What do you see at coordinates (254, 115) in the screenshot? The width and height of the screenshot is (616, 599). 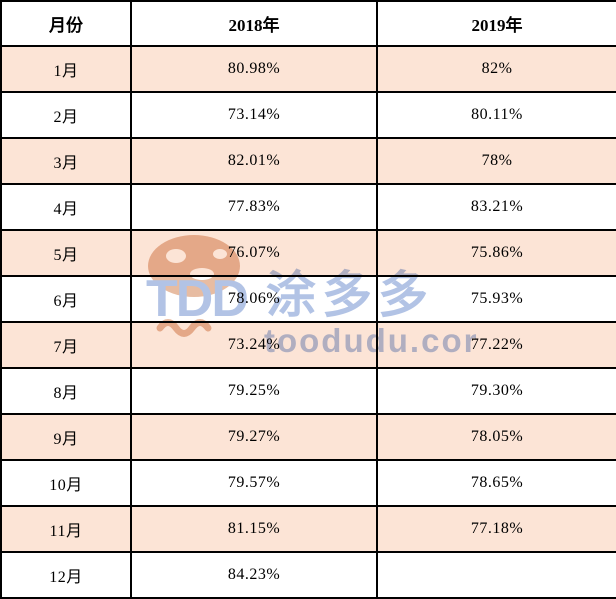 I see `value-cell: 73.14%` at bounding box center [254, 115].